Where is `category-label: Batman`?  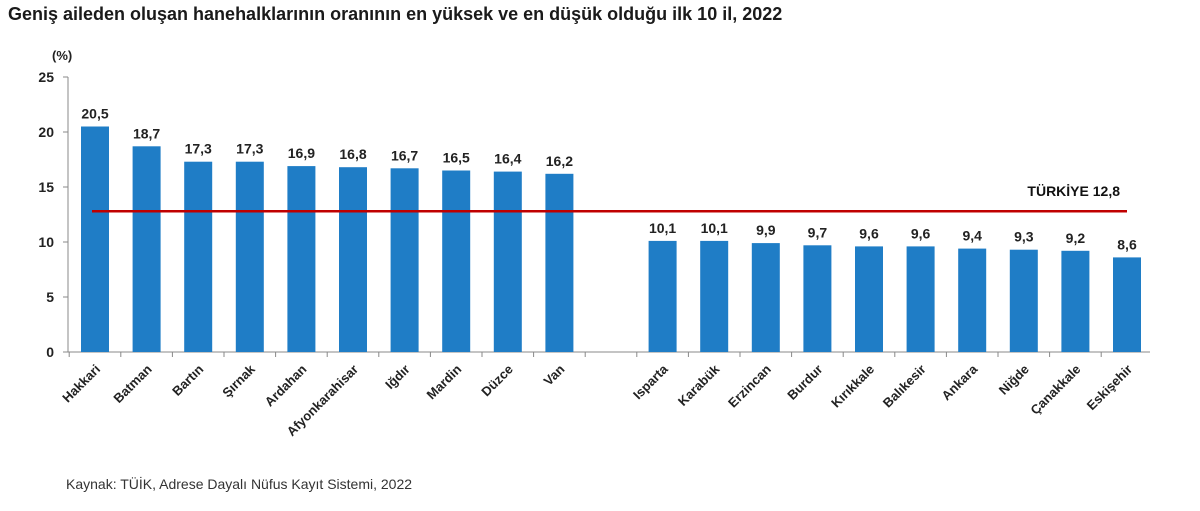 category-label: Batman is located at coordinates (132, 383).